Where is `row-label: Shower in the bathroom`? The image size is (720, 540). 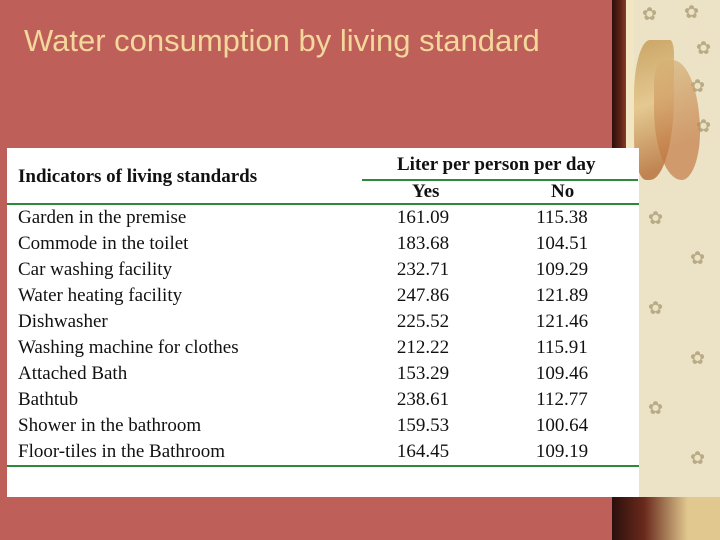 row-label: Shower in the bathroom is located at coordinates (110, 425).